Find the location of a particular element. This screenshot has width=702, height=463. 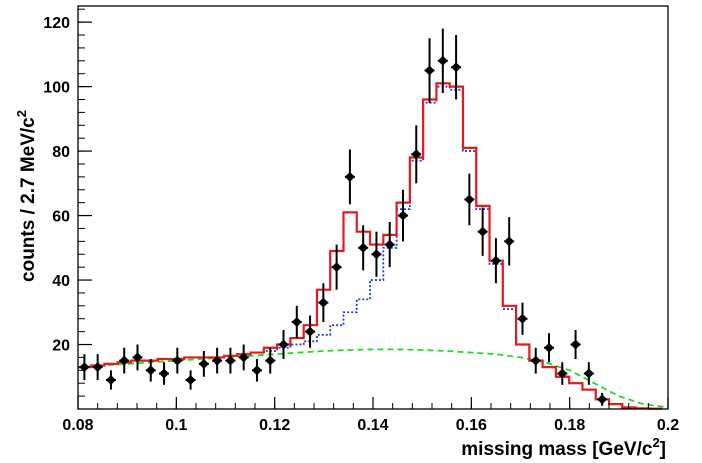

x-tick-label: 0.2 is located at coordinates (668, 425).